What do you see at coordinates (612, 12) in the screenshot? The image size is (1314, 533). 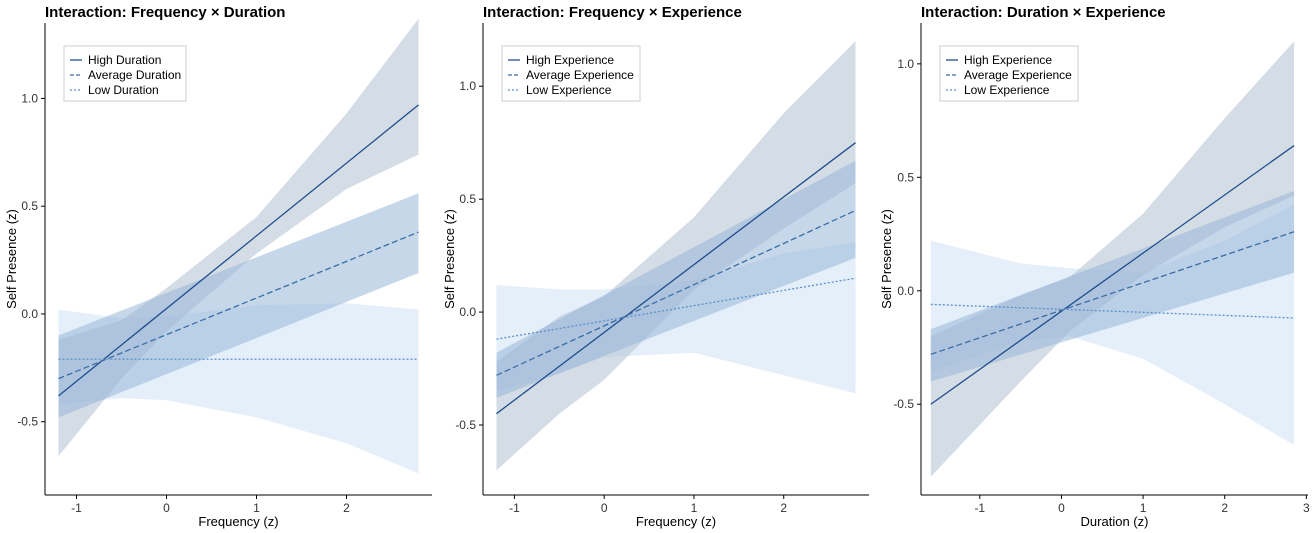 I see `panel-title: Interaction: Frequency × Experience` at bounding box center [612, 12].